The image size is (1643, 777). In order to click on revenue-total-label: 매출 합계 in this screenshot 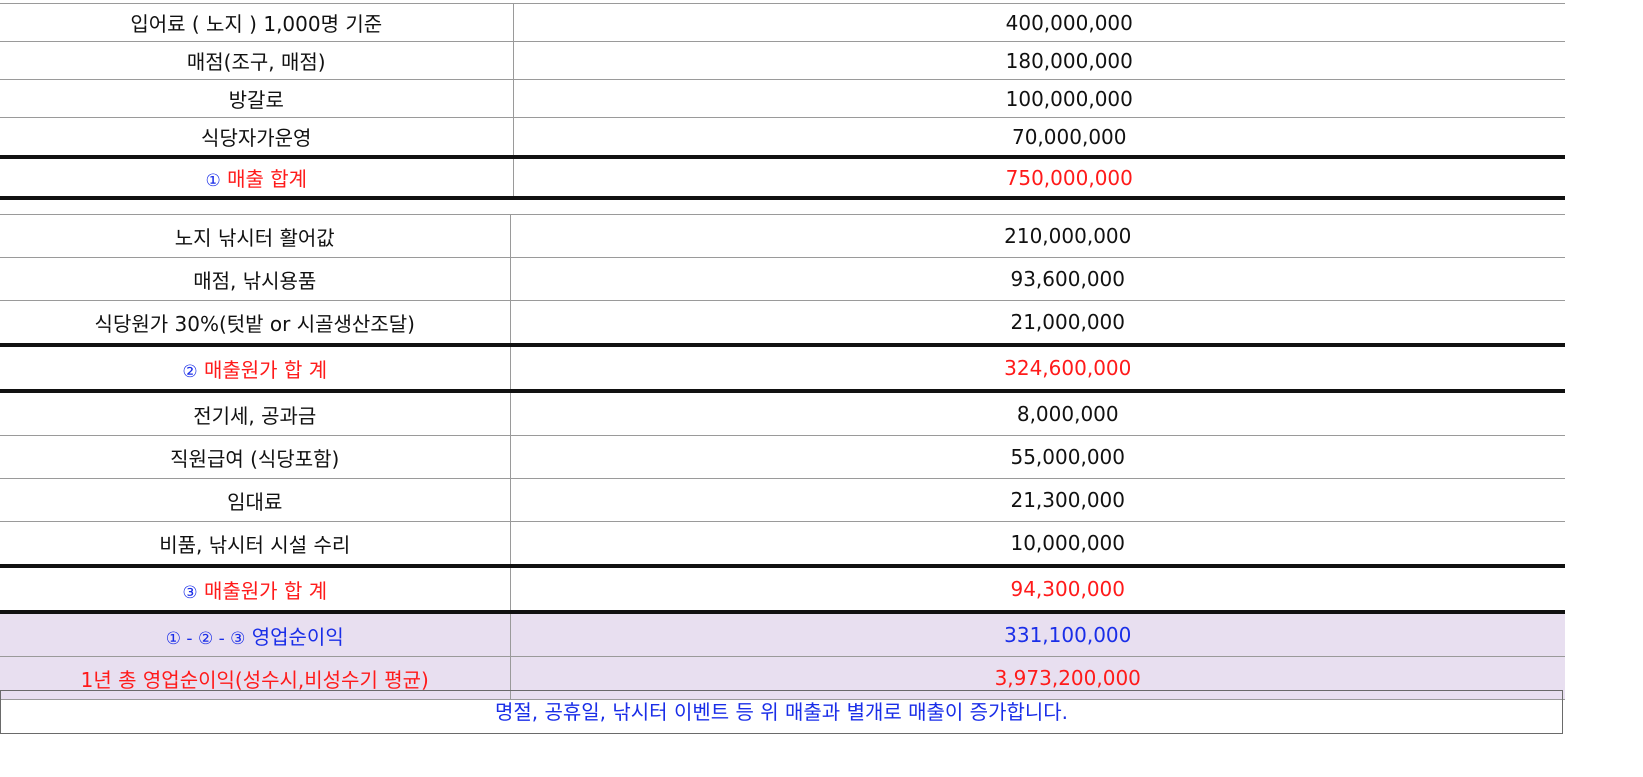, I will do `click(267, 179)`.